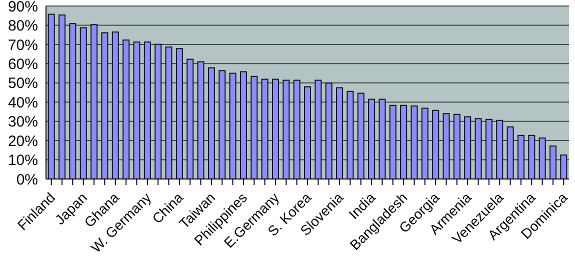 The width and height of the screenshot is (575, 269). What do you see at coordinates (23, 141) in the screenshot?
I see `y-tick-label: 20%` at bounding box center [23, 141].